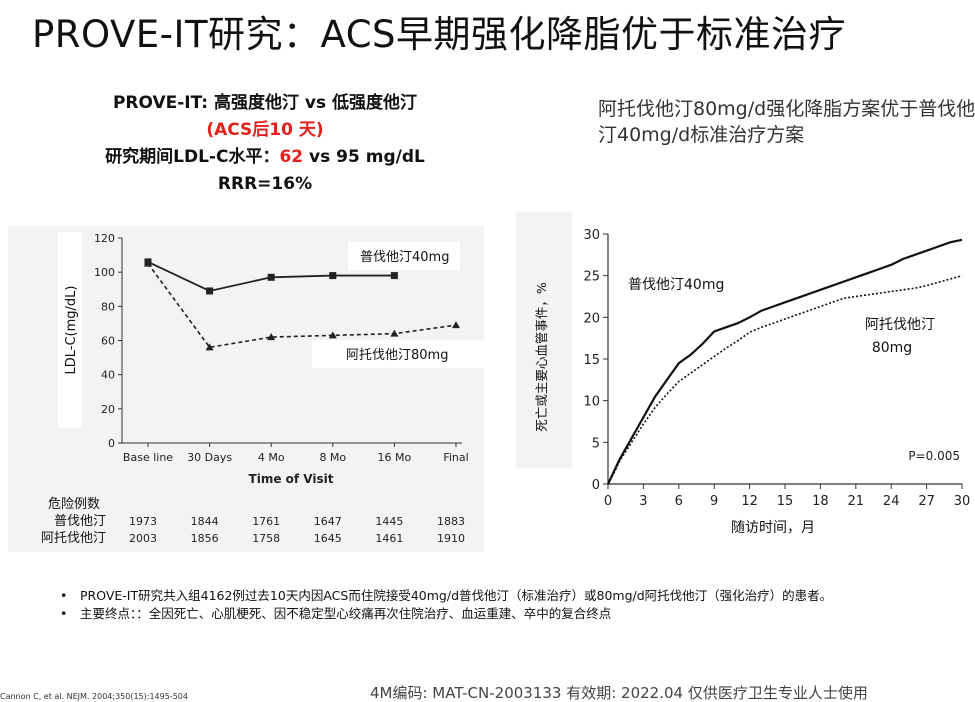  I want to click on ldl-legend-label-2: 阿托伐他汀80mg, so click(397, 355).